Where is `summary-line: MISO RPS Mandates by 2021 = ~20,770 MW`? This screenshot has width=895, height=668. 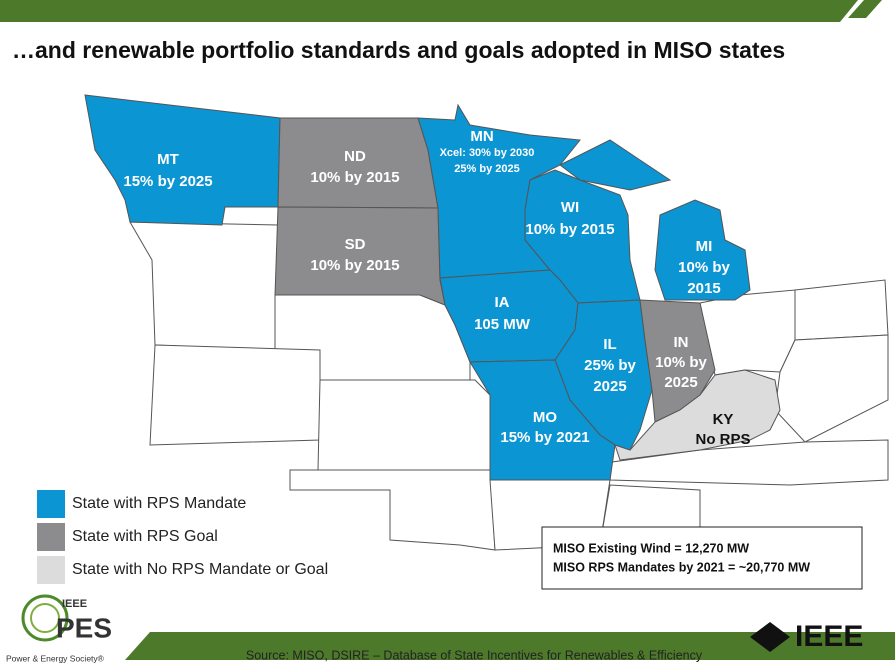
summary-line: MISO RPS Mandates by 2021 = ~20,770 MW is located at coordinates (681, 567).